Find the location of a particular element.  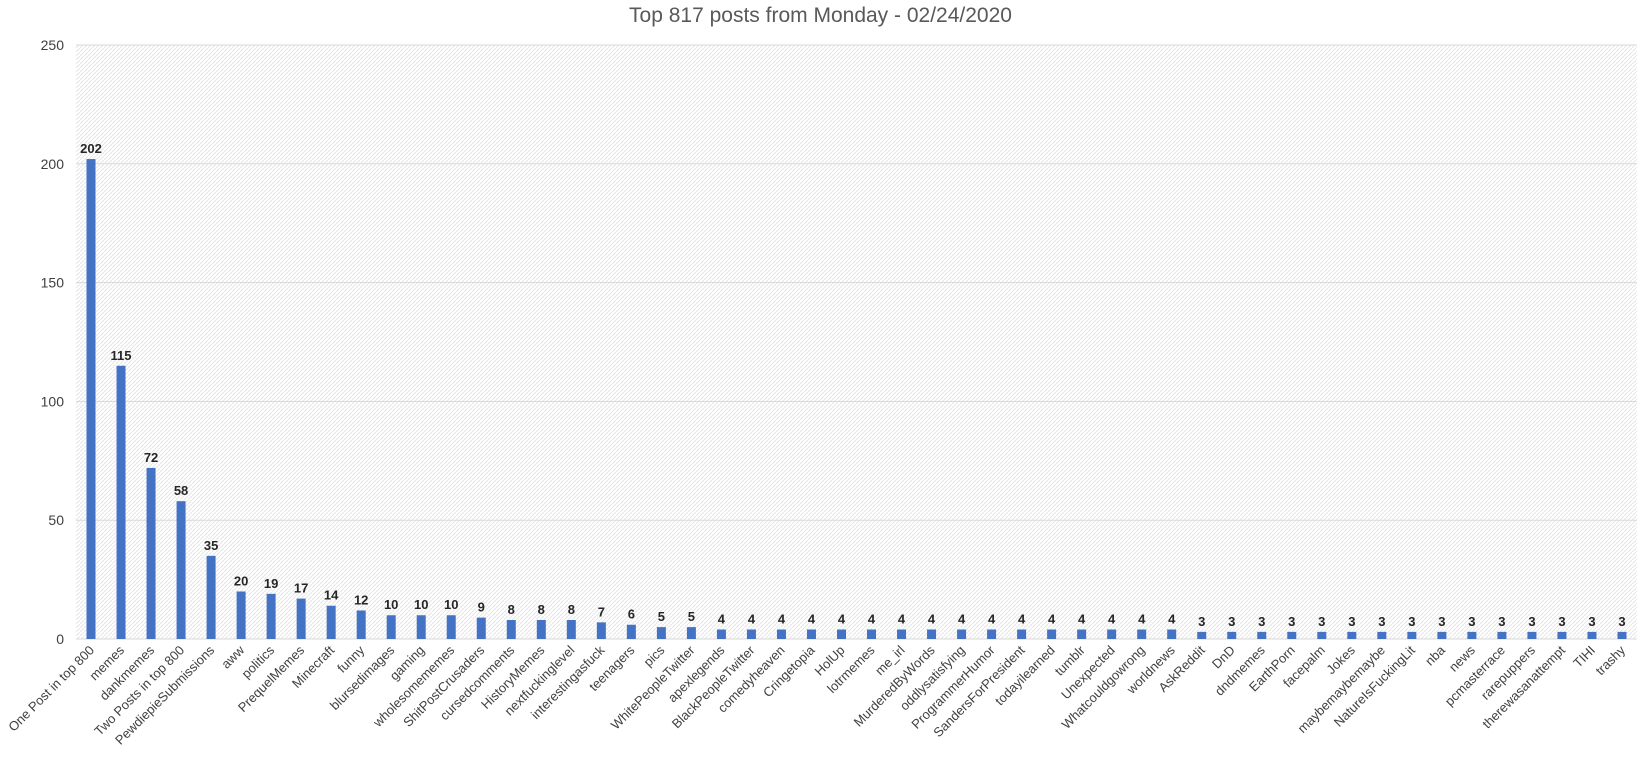

bar-funny is located at coordinates (361, 624).